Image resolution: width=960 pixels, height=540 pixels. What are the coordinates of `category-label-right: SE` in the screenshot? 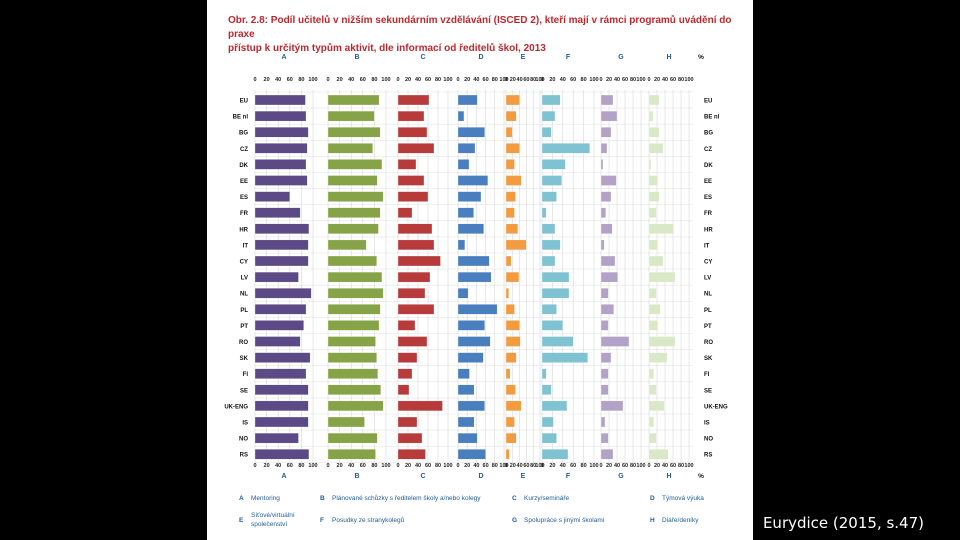 It's located at (708, 391).